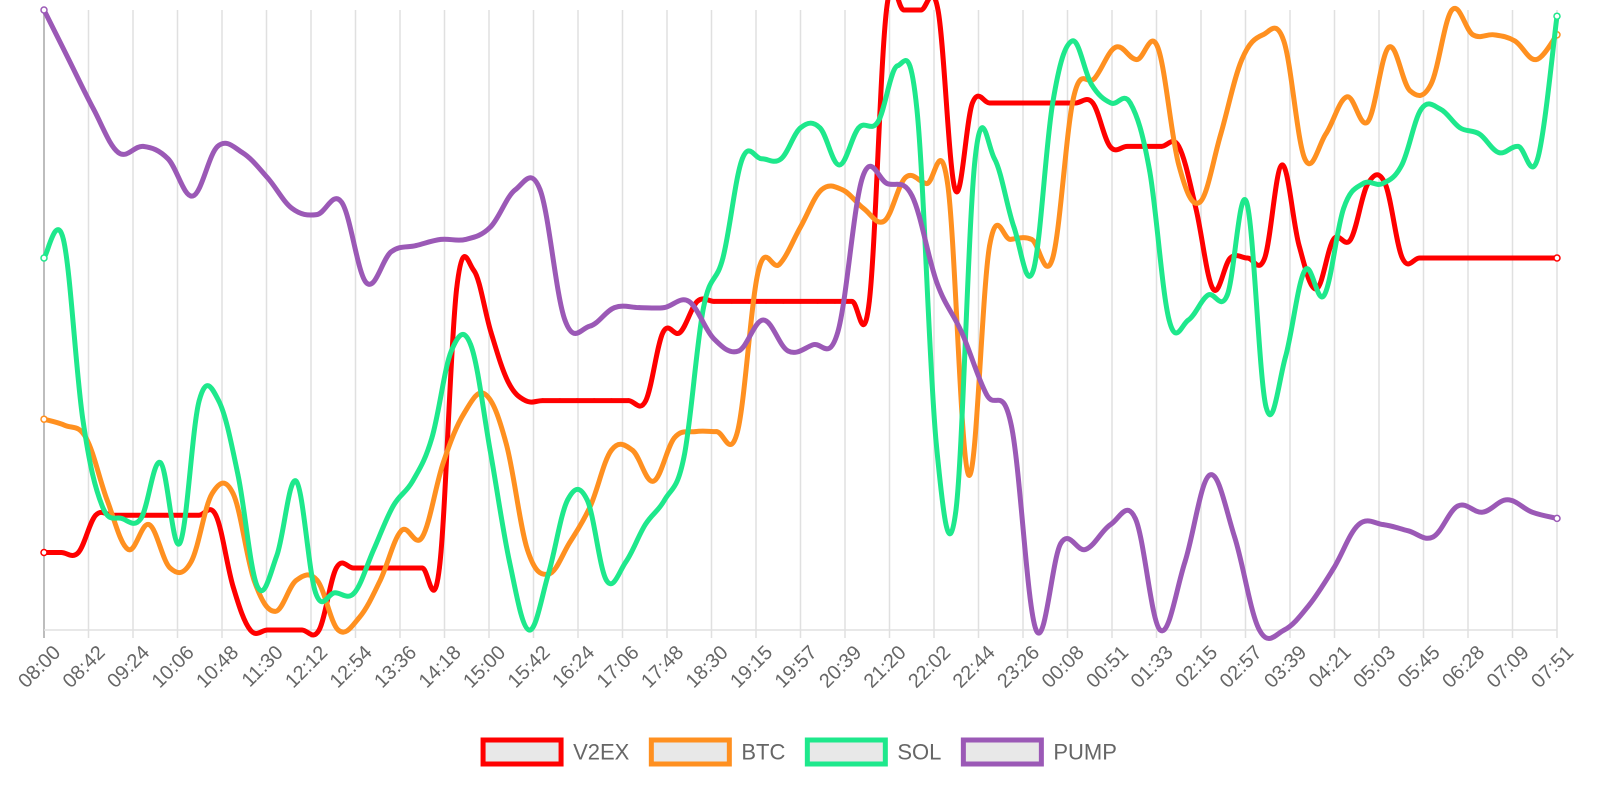 Image resolution: width=1600 pixels, height=800 pixels. What do you see at coordinates (798, 752) in the screenshot?
I see `legend: V2EX BTC SOL PUMP` at bounding box center [798, 752].